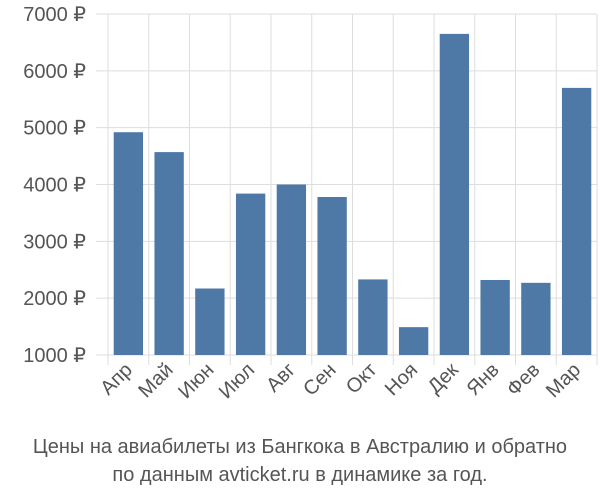 This screenshot has width=600, height=500. What do you see at coordinates (443, 378) in the screenshot?
I see `x-tick-label: Дек` at bounding box center [443, 378].